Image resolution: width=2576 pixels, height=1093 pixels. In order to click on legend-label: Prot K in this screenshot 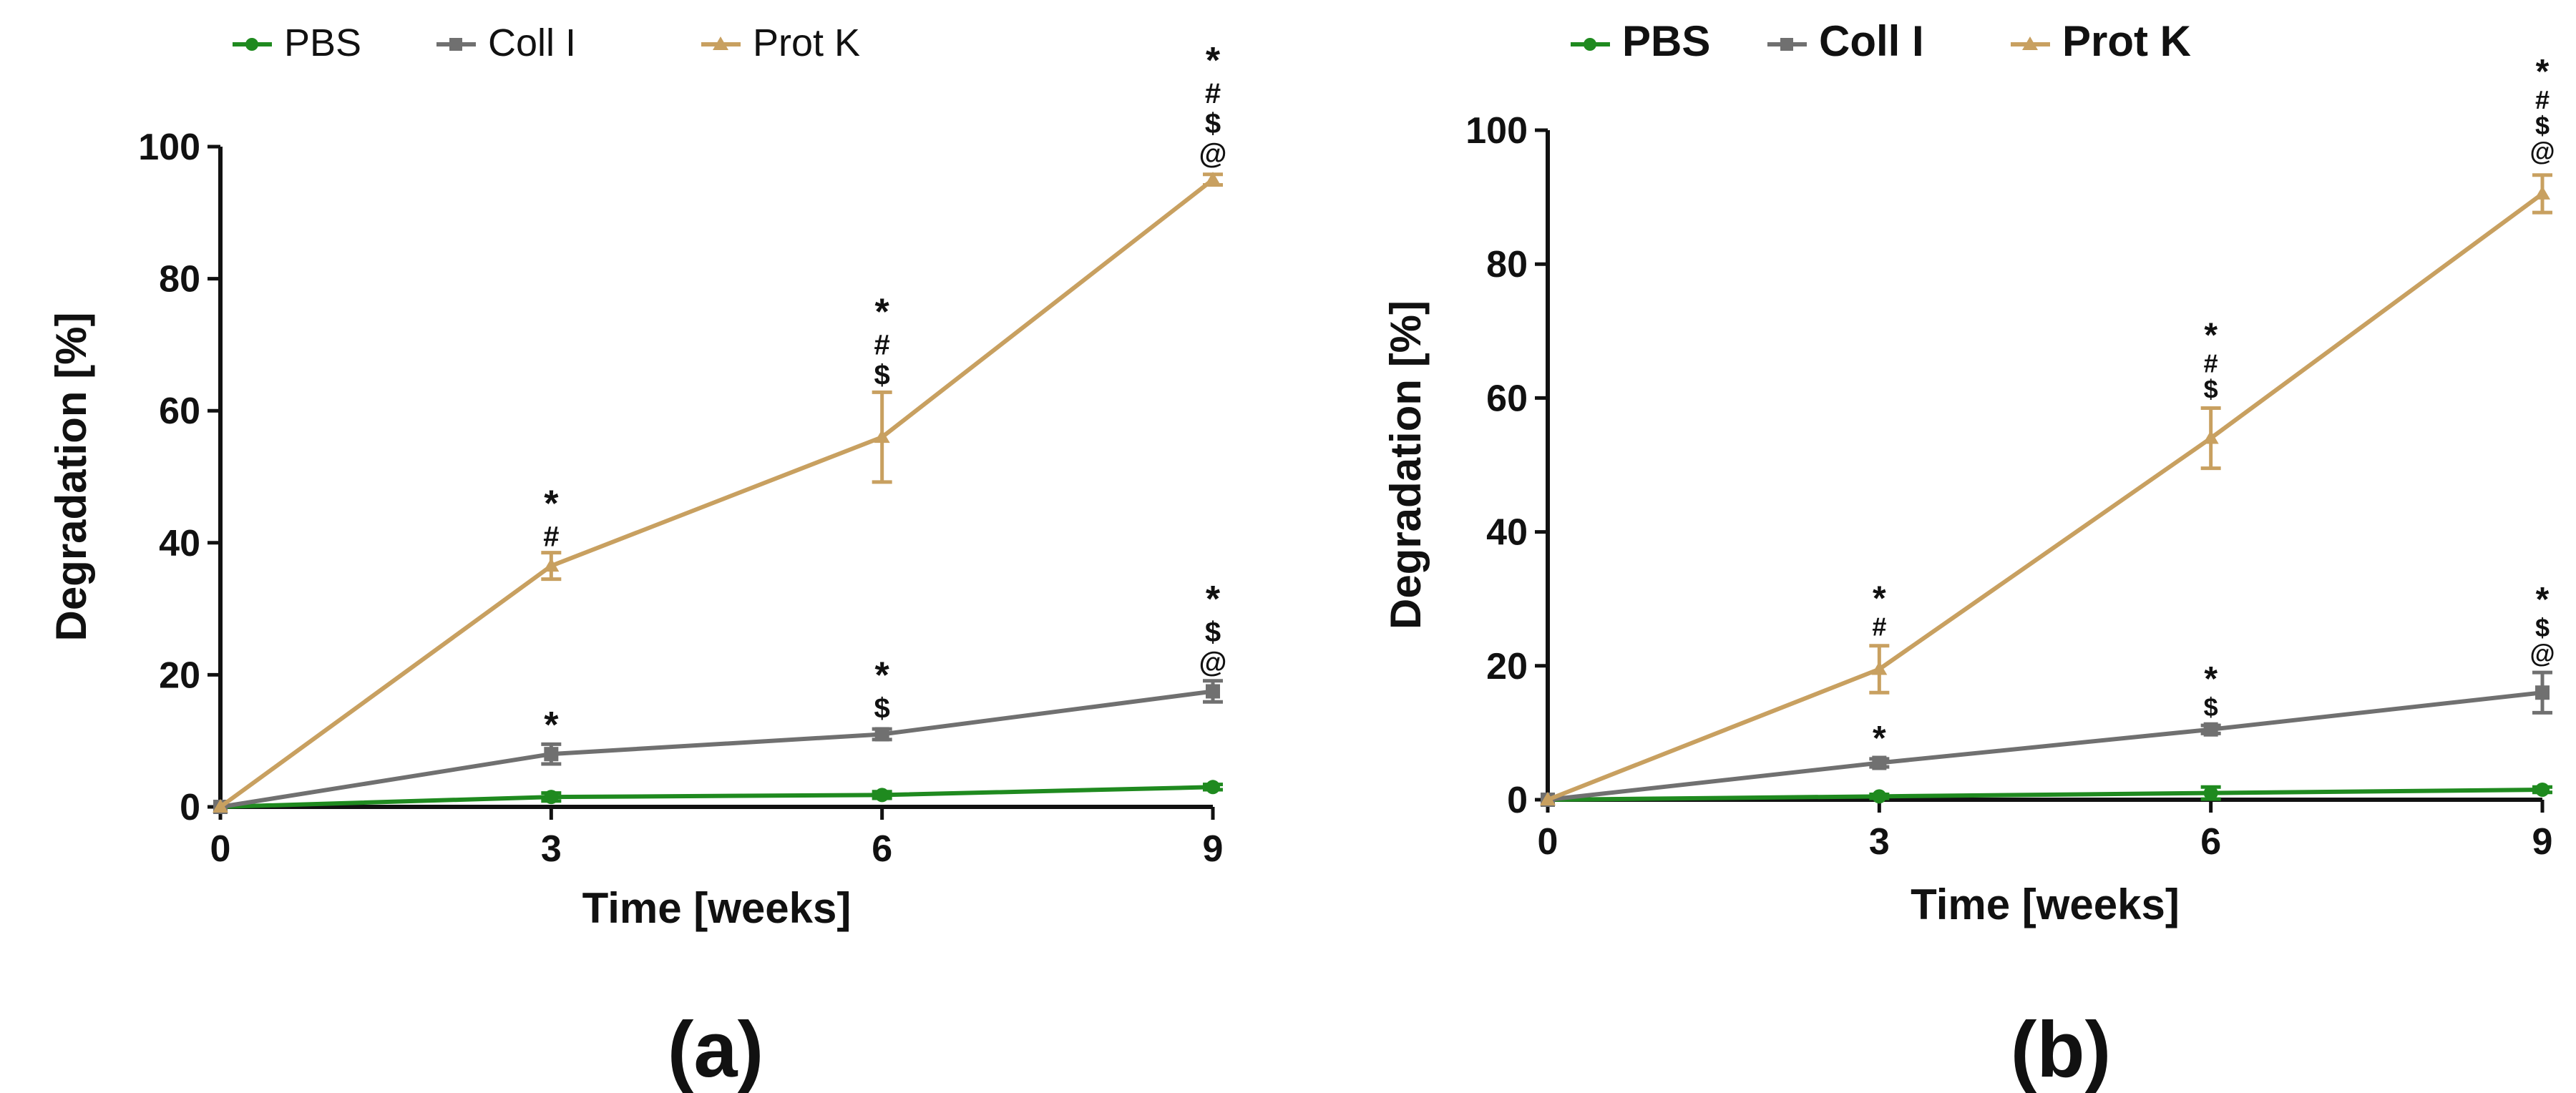, I will do `click(806, 42)`.